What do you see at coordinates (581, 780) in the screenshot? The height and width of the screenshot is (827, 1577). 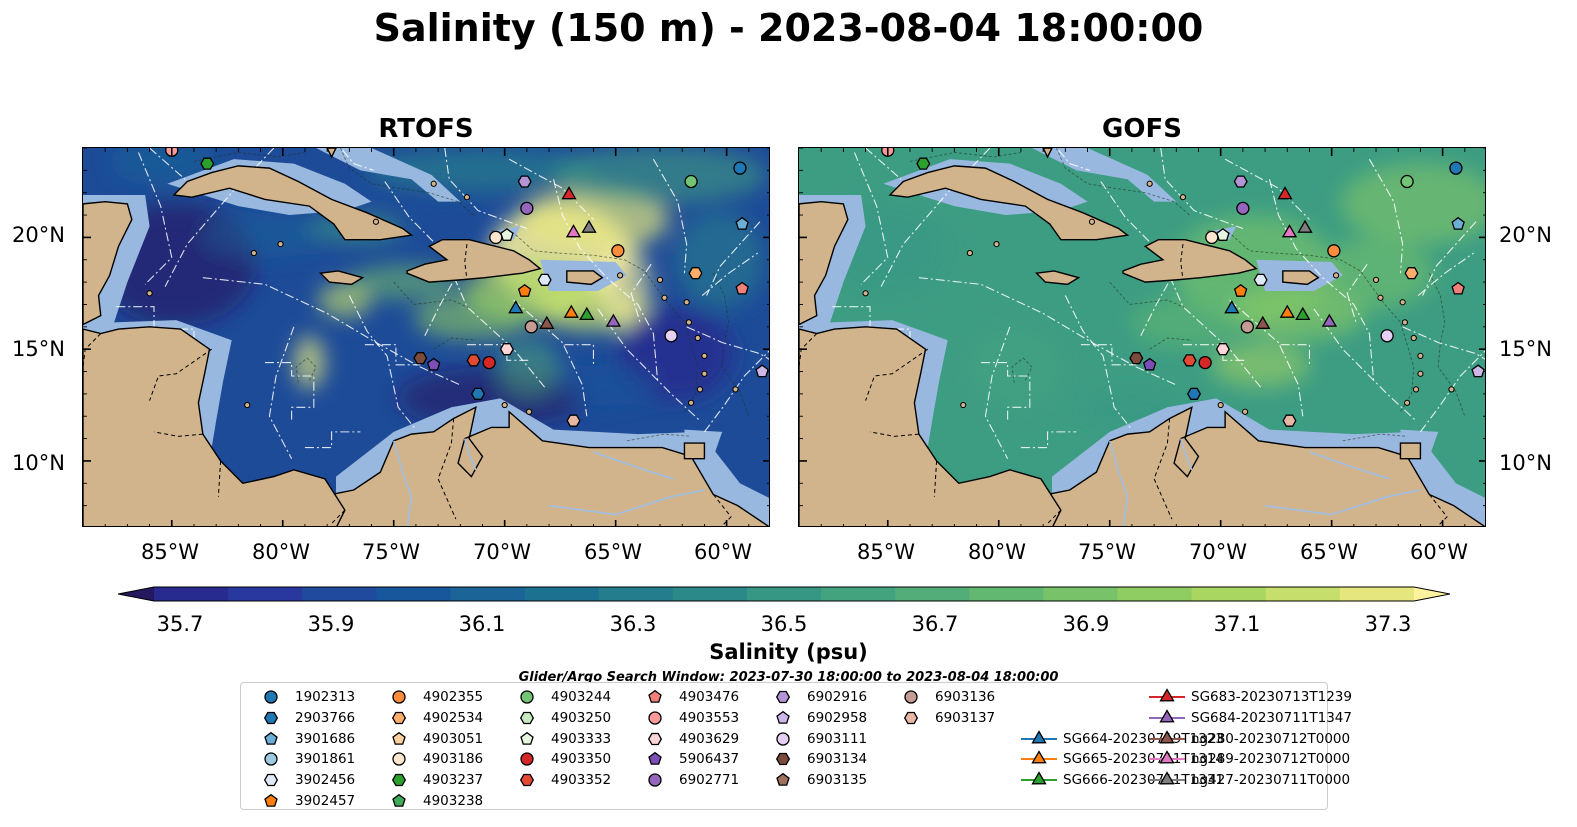 I see `legend-label: 4903352` at bounding box center [581, 780].